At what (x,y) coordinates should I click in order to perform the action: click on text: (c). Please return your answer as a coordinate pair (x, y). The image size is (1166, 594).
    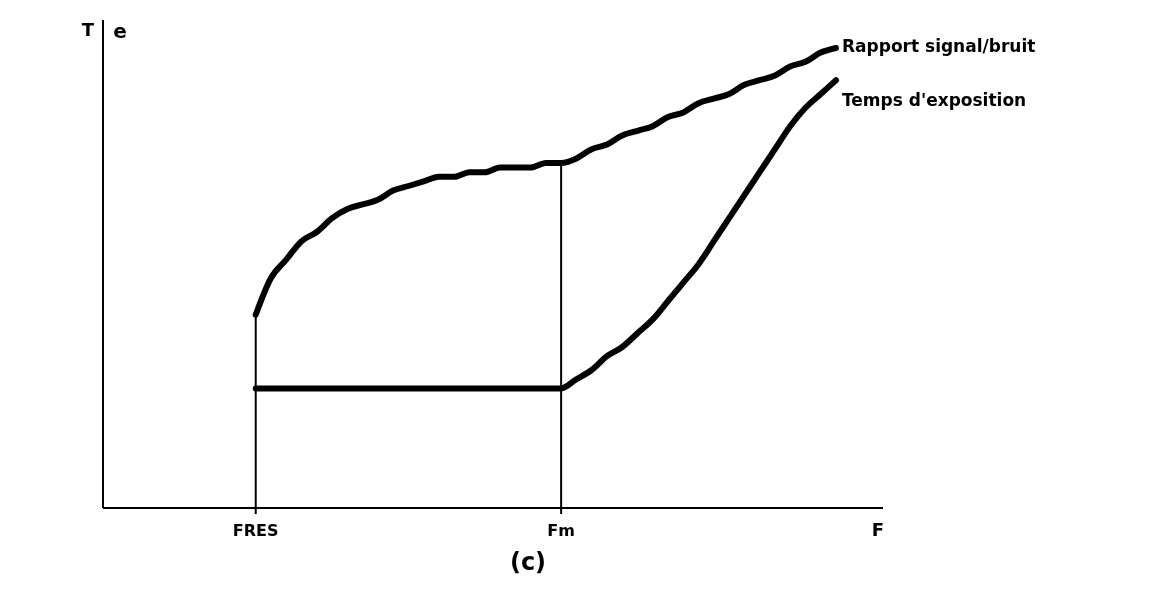
    Looking at the image, I should click on (528, 562).